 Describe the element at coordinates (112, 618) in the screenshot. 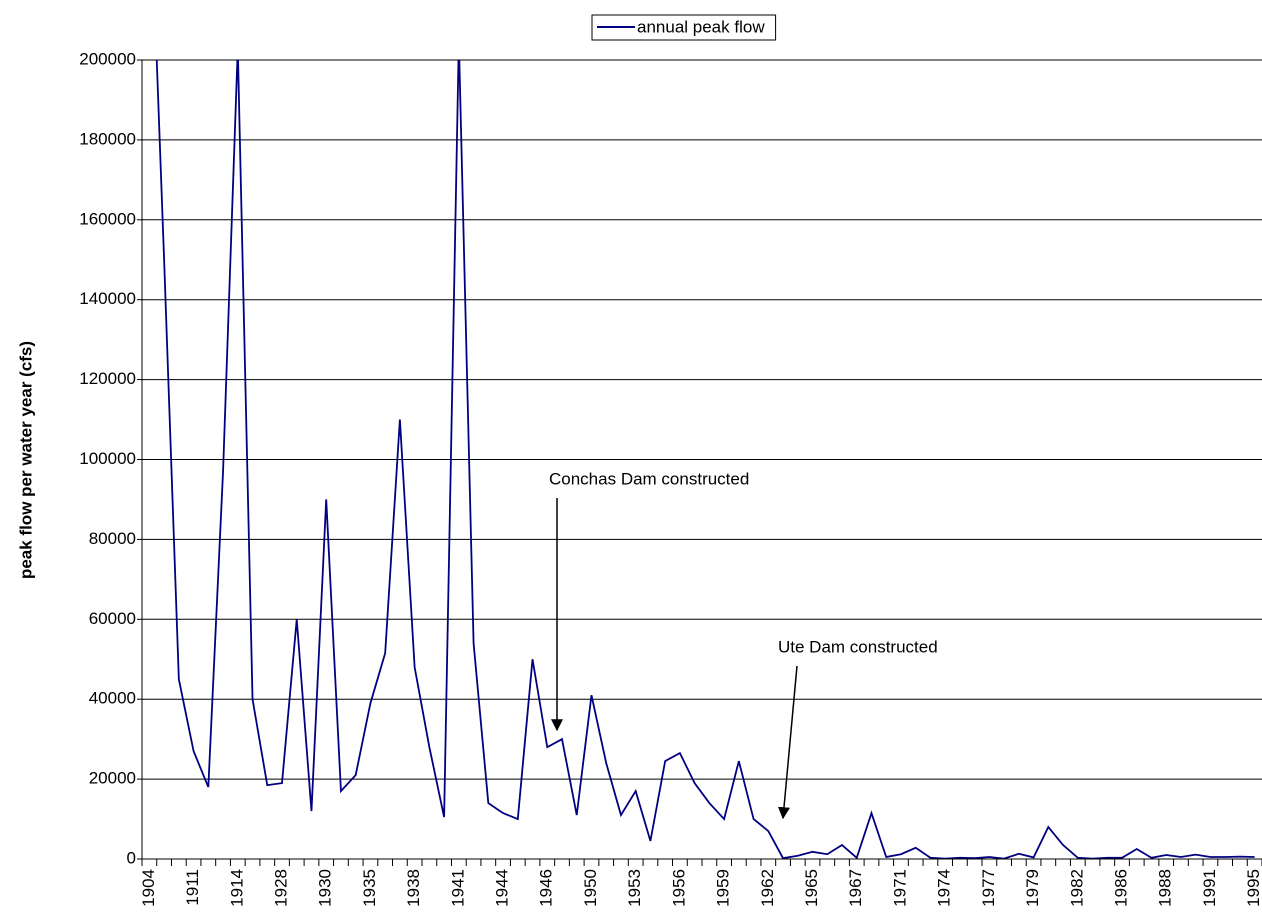

I see `y-tick-label: 60000` at that location.